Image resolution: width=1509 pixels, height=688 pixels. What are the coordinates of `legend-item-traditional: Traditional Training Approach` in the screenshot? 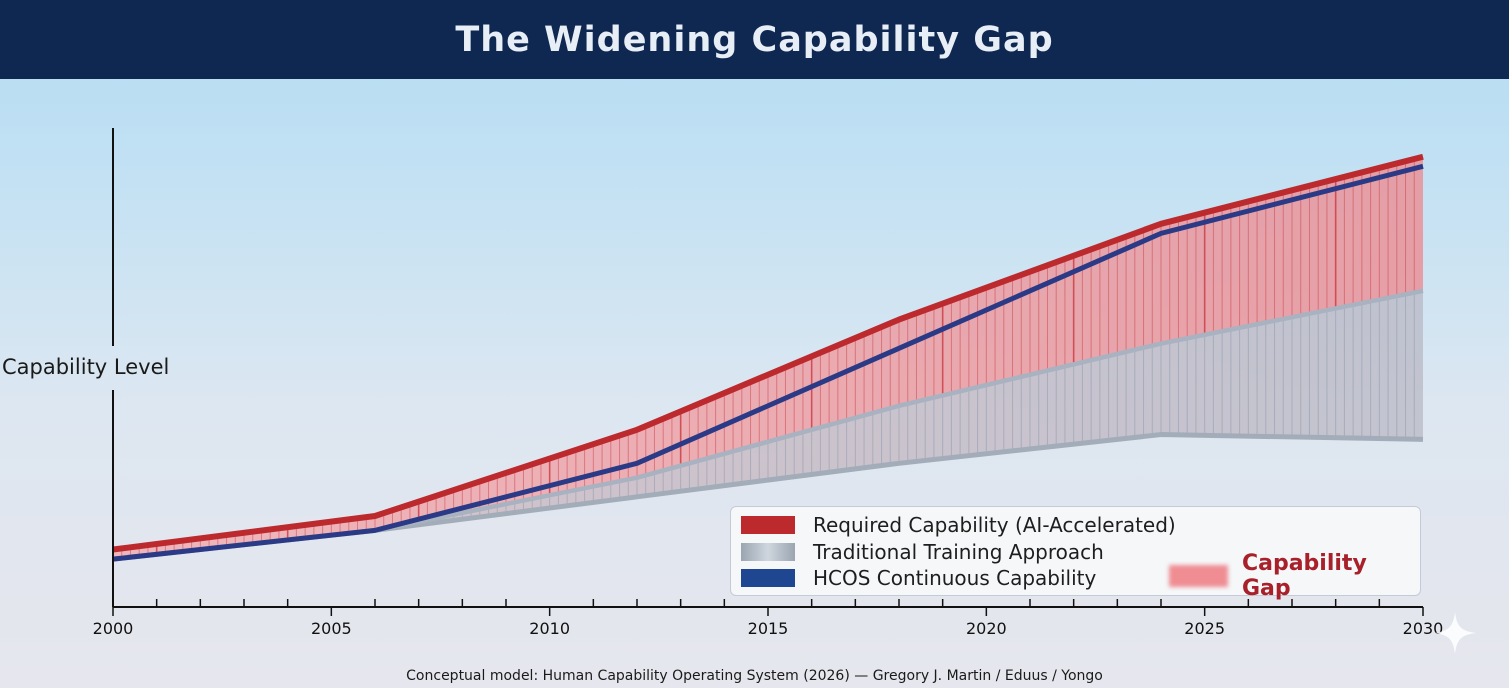 It's located at (922, 552).